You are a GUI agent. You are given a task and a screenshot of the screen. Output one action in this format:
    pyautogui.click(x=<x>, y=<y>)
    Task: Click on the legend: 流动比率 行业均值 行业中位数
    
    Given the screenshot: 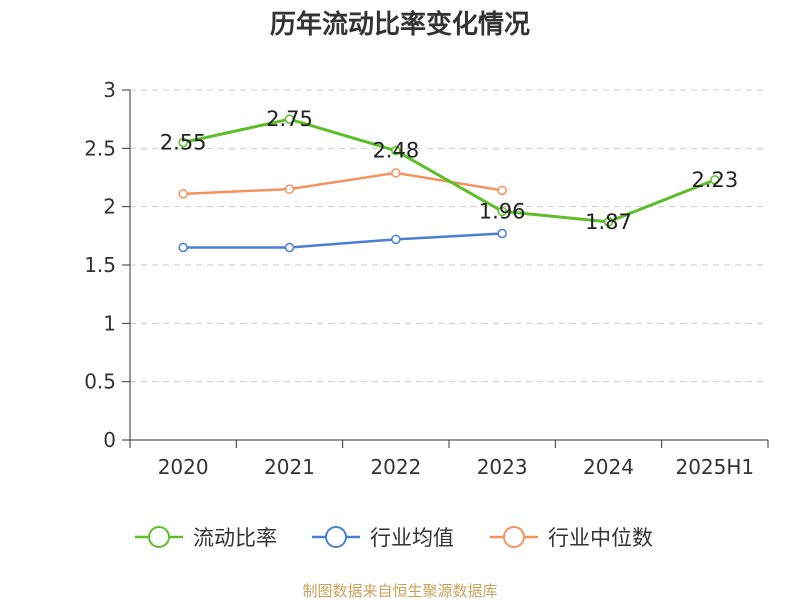 What is the action you would take?
    pyautogui.click(x=394, y=538)
    